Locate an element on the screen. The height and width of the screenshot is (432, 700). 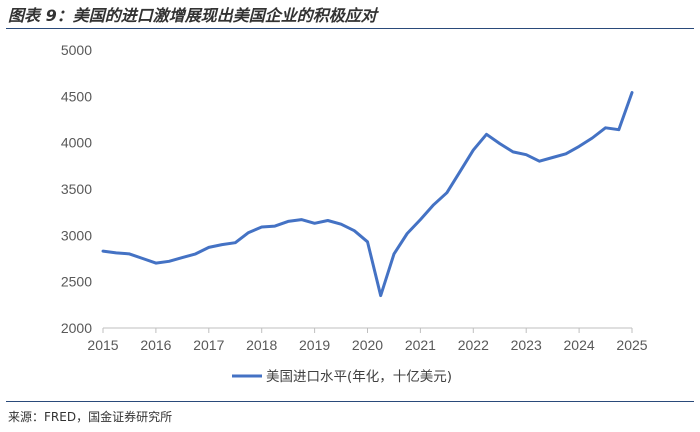
x-tick-label: 2024 is located at coordinates (579, 345).